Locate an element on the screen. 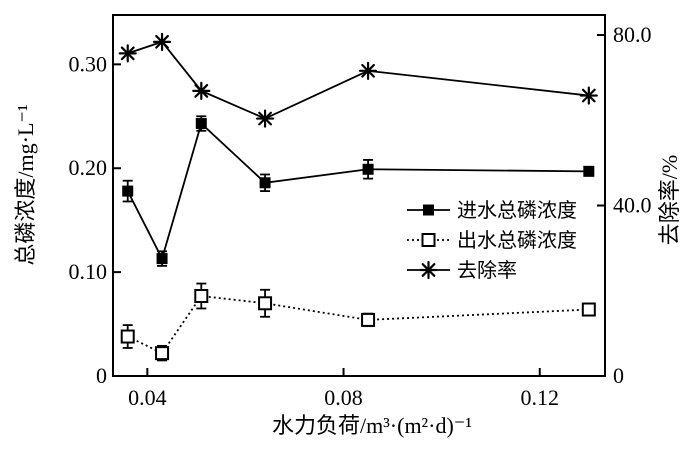 This screenshot has width=700, height=454. legend-removal-rate-label: 去除率 is located at coordinates (487, 270).